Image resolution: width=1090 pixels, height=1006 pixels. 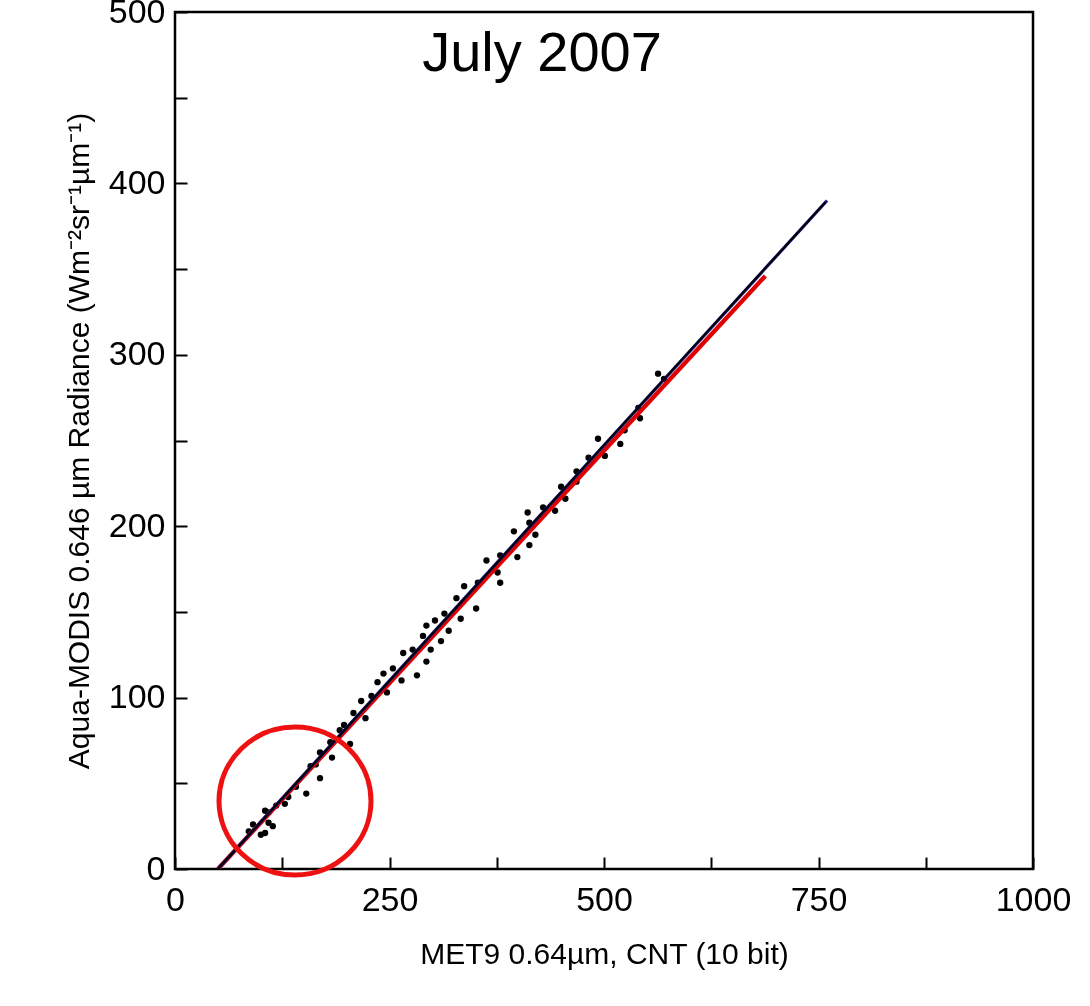 What do you see at coordinates (604, 953) in the screenshot?
I see `x-axis-title: MET9 0.64µm, CNT (10 bit)` at bounding box center [604, 953].